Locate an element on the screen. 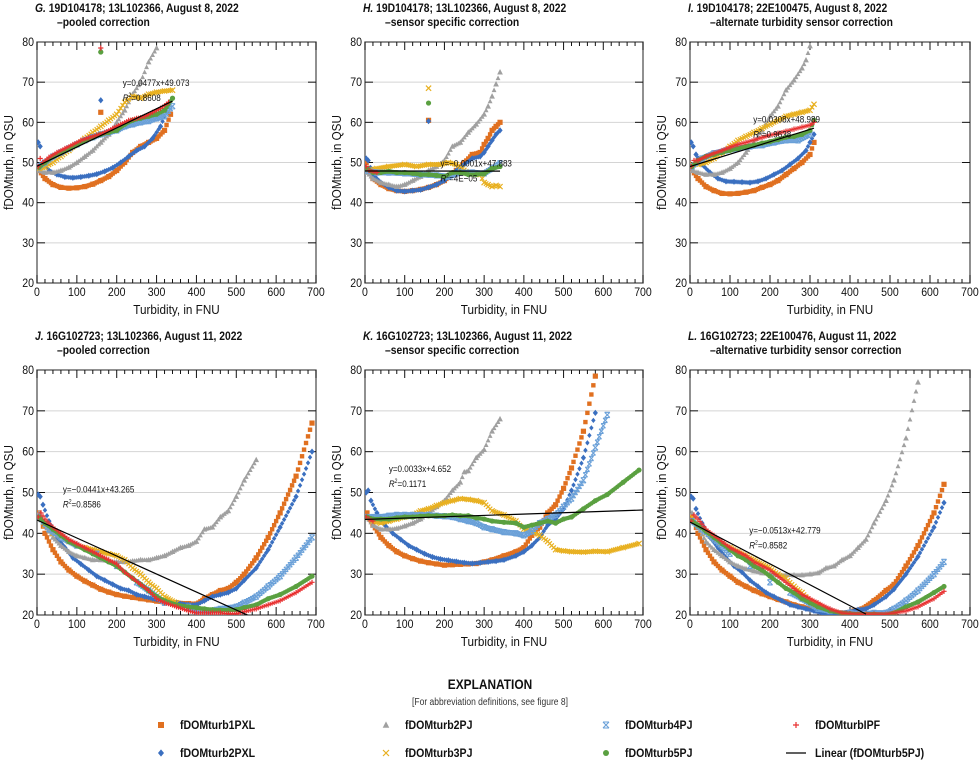 This screenshot has height=772, width=980. panel-title-text: 16G102723; 22E100476, August 11, 2022 is located at coordinates (798, 336).